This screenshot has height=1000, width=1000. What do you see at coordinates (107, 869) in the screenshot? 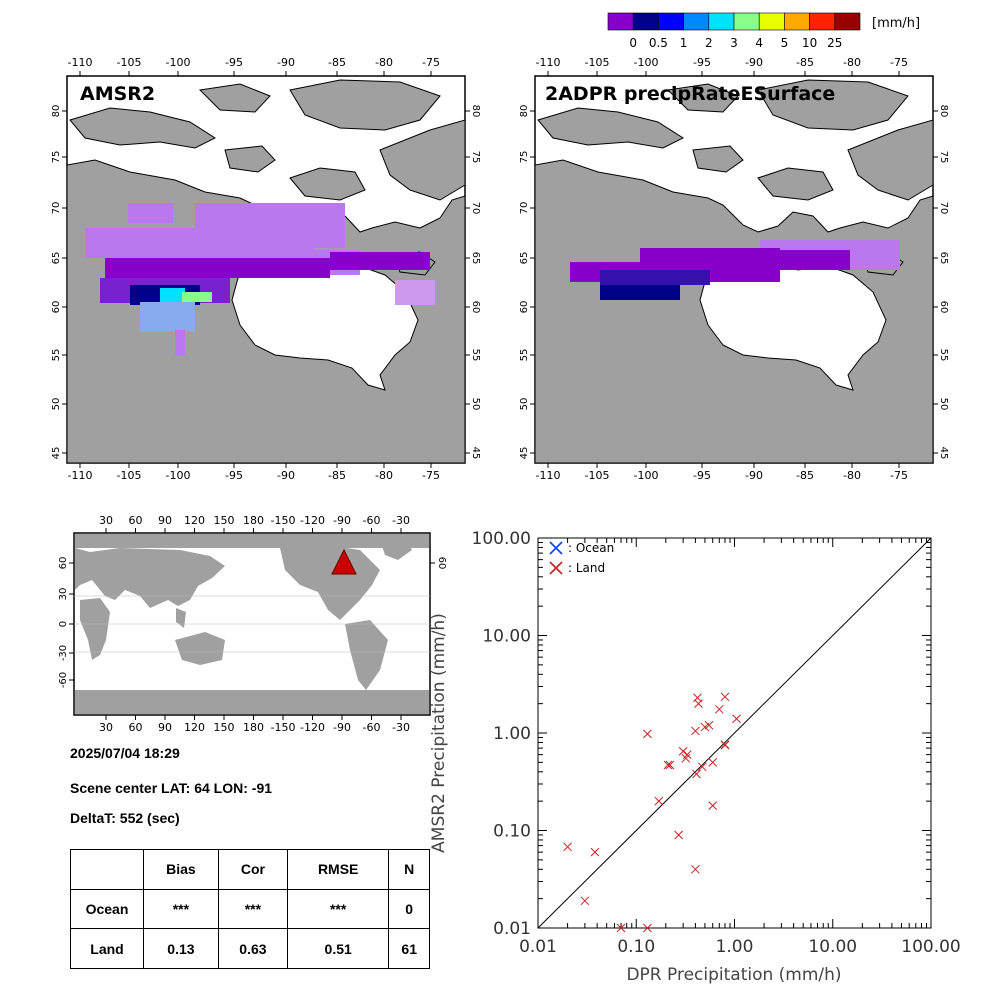
I see `stats-header-blank` at bounding box center [107, 869].